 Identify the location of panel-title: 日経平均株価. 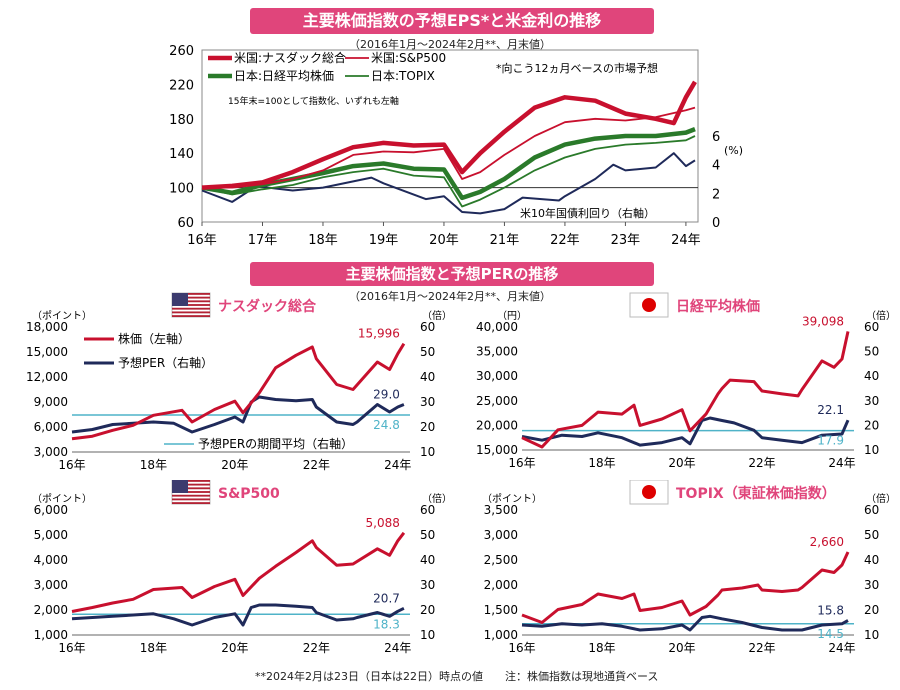
(718, 306).